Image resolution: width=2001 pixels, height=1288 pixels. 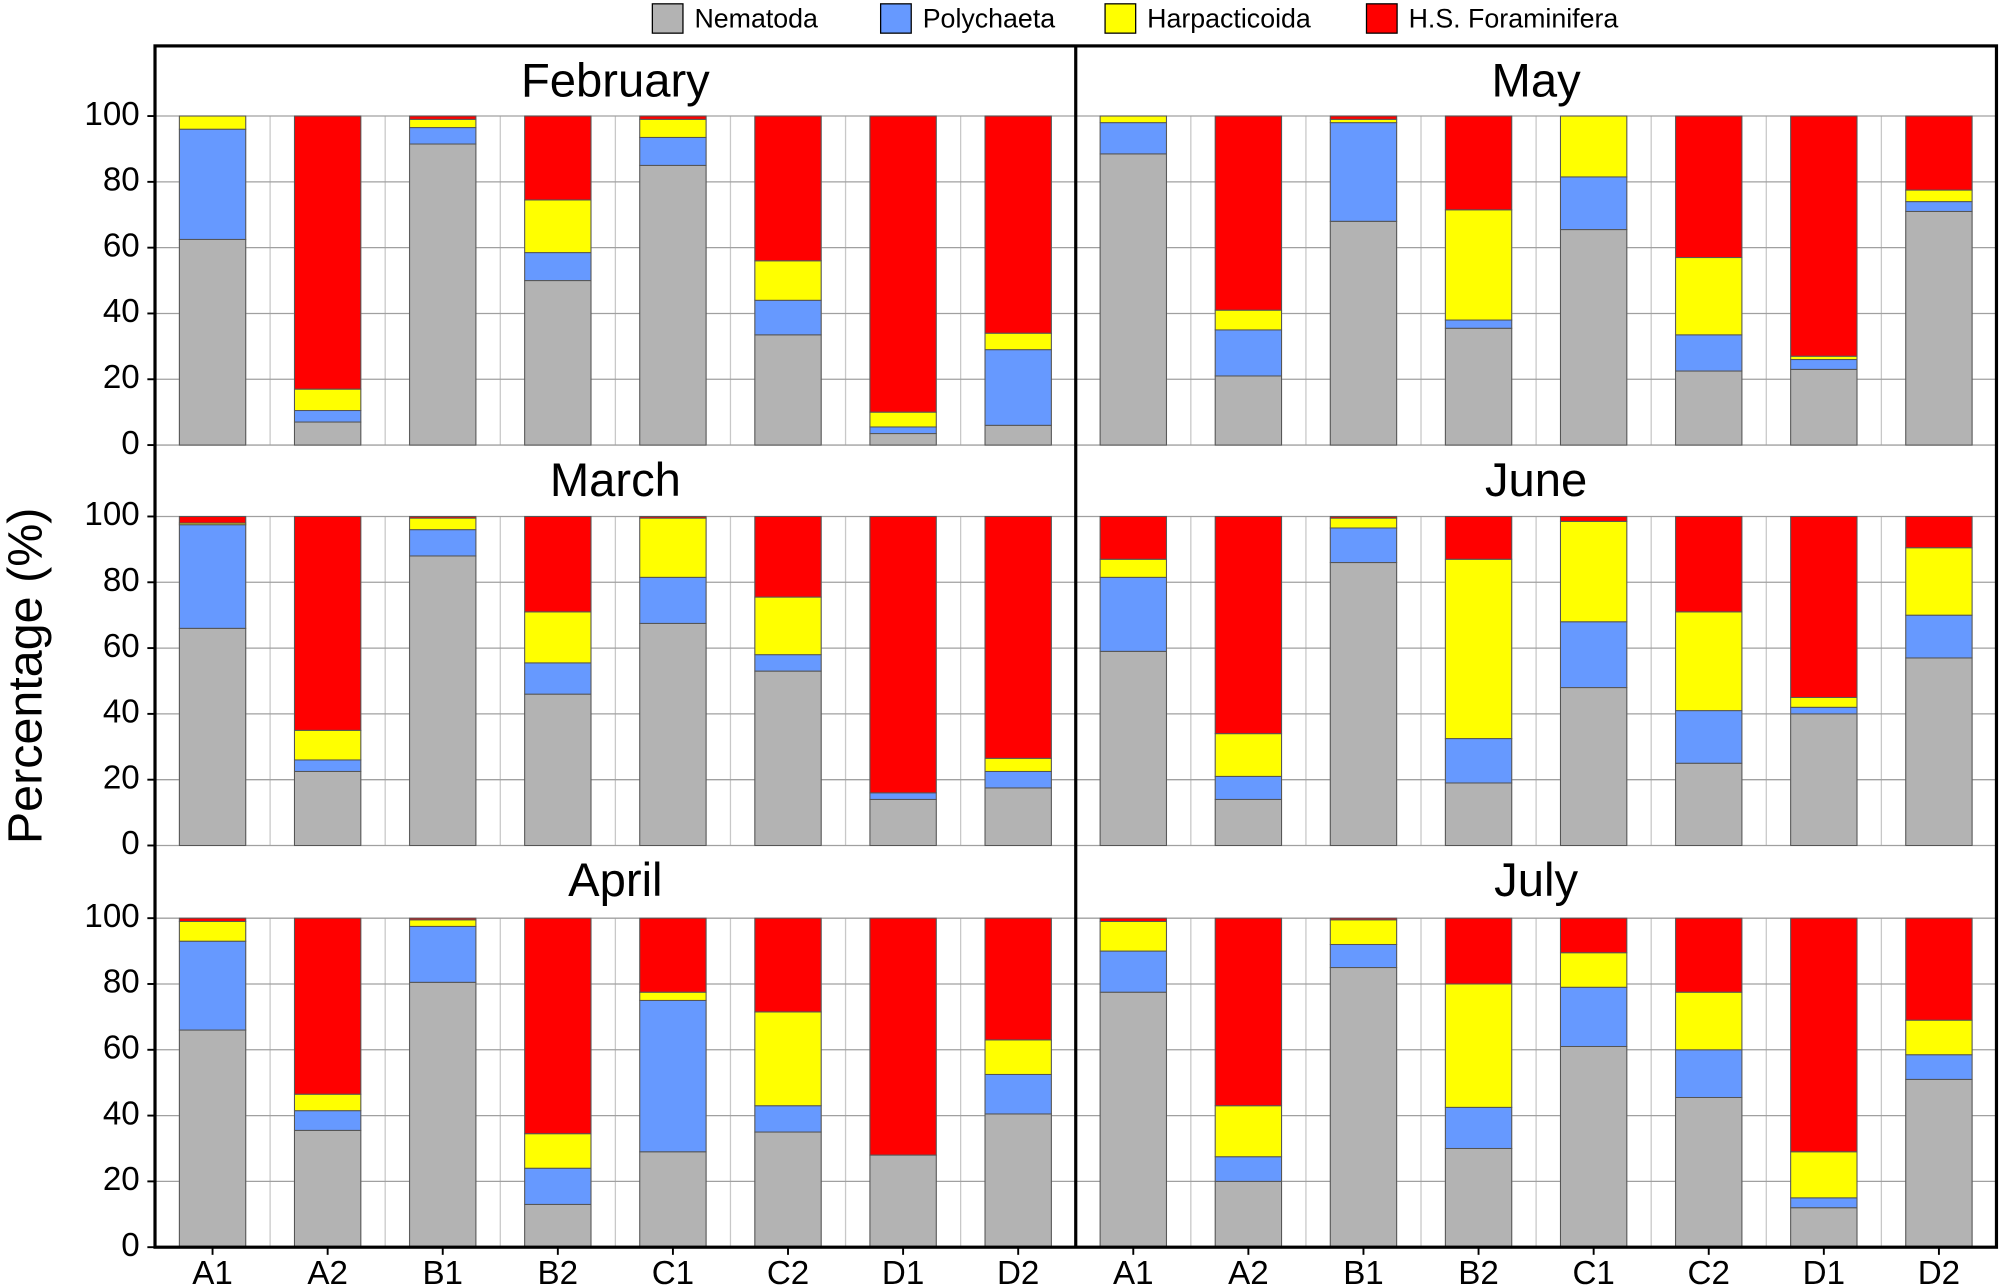 I want to click on x-tick-label: B2, so click(x=1478, y=1271).